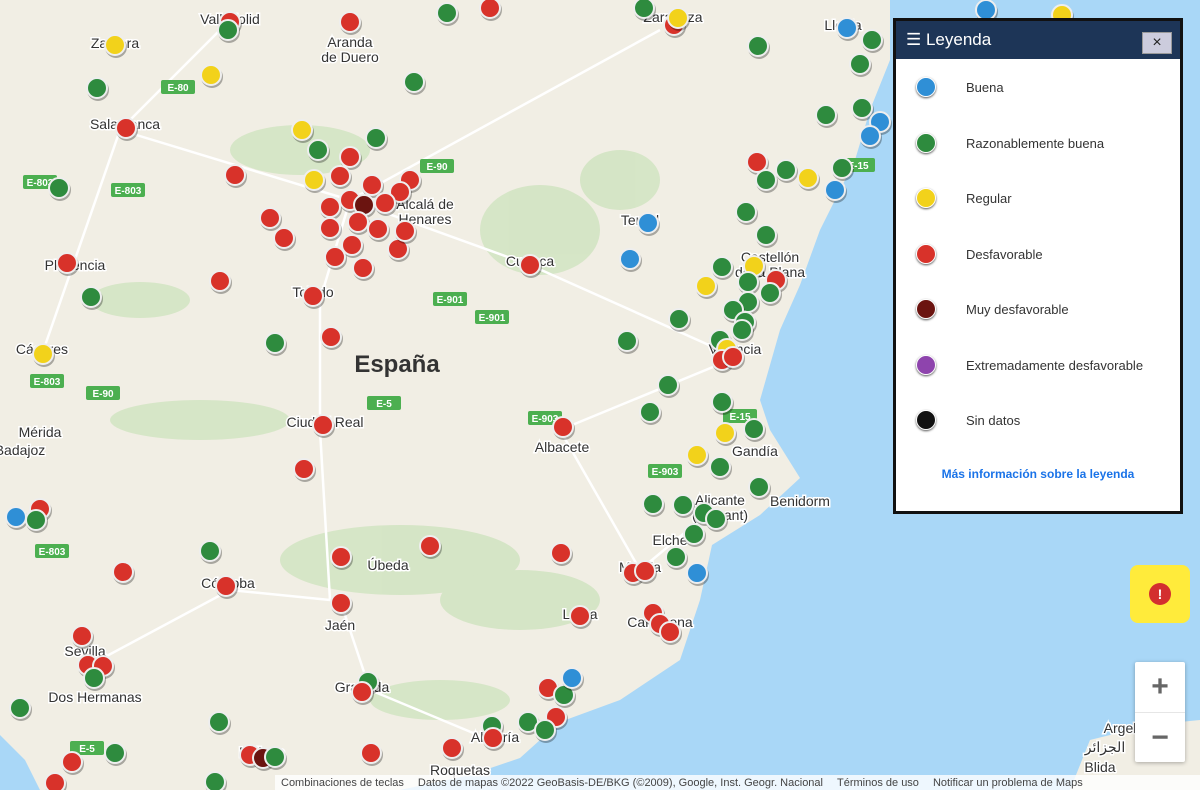 Image resolution: width=1200 pixels, height=790 pixels. What do you see at coordinates (1038, 474) in the screenshot?
I see `legend-link: Más información sobre la leyenda` at bounding box center [1038, 474].